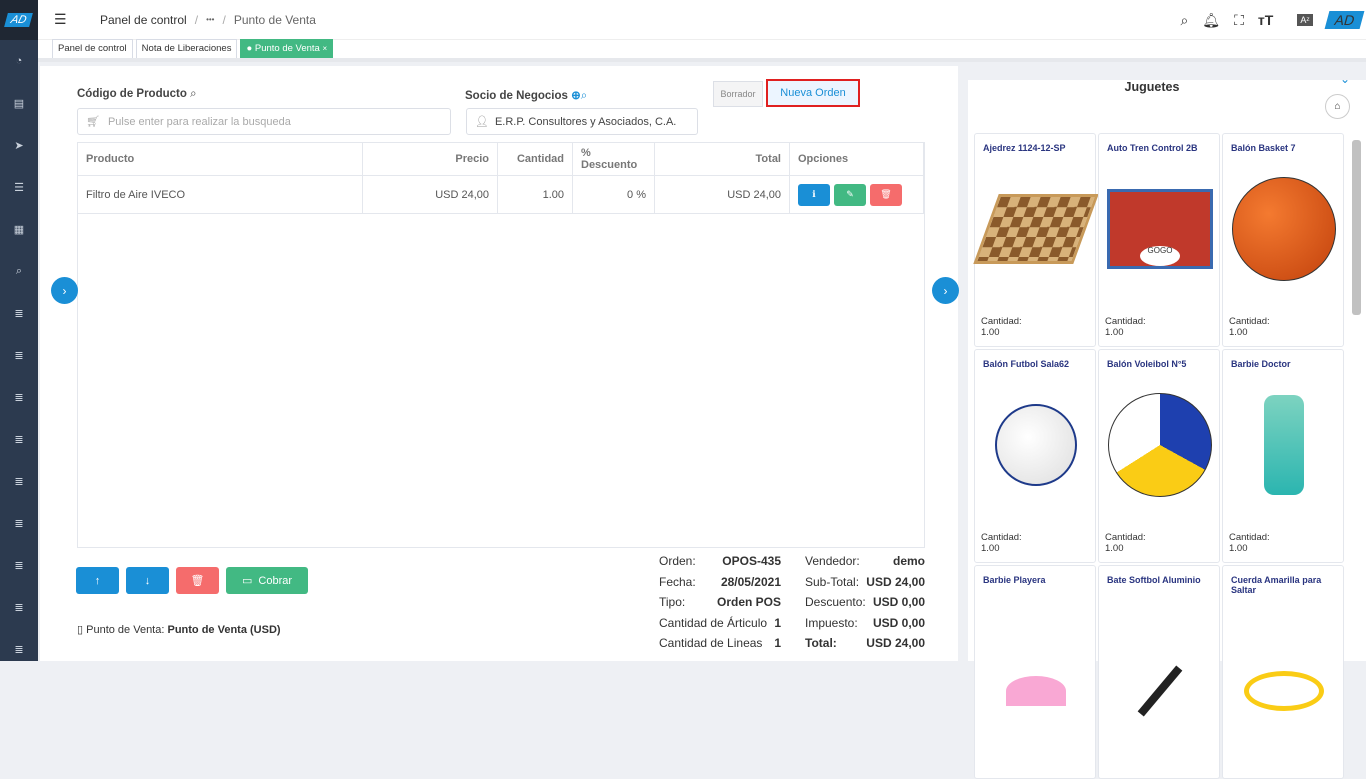 The height and width of the screenshot is (779, 1366). I want to click on product-card: Balón Voleibol N°5 Cantidad: 1.00, so click(1159, 456).